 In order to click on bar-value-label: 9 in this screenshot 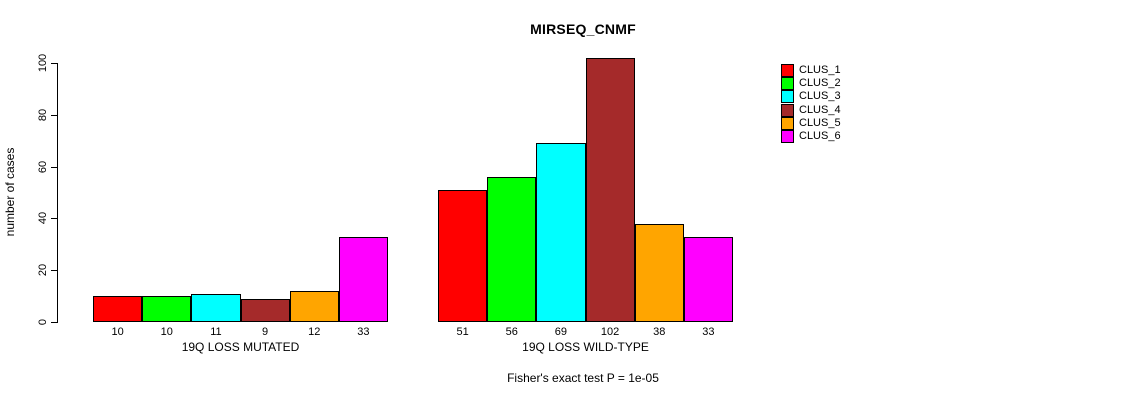, I will do `click(265, 332)`.